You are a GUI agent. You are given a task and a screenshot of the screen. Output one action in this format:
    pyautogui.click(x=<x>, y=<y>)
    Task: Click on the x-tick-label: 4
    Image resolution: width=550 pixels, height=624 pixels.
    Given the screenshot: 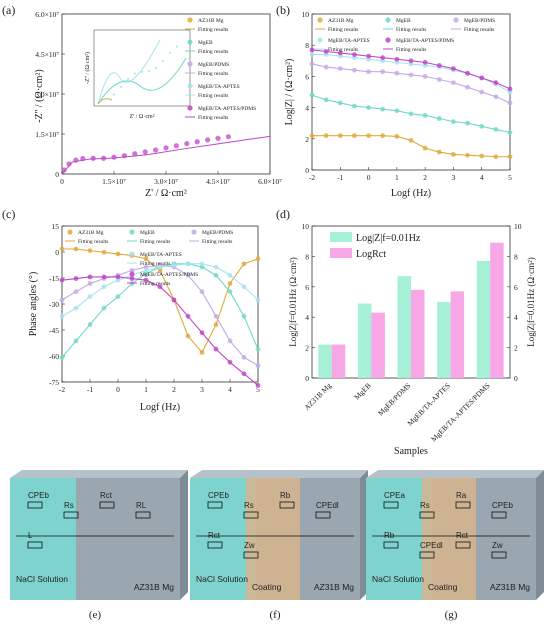 What is the action you would take?
    pyautogui.click(x=482, y=177)
    